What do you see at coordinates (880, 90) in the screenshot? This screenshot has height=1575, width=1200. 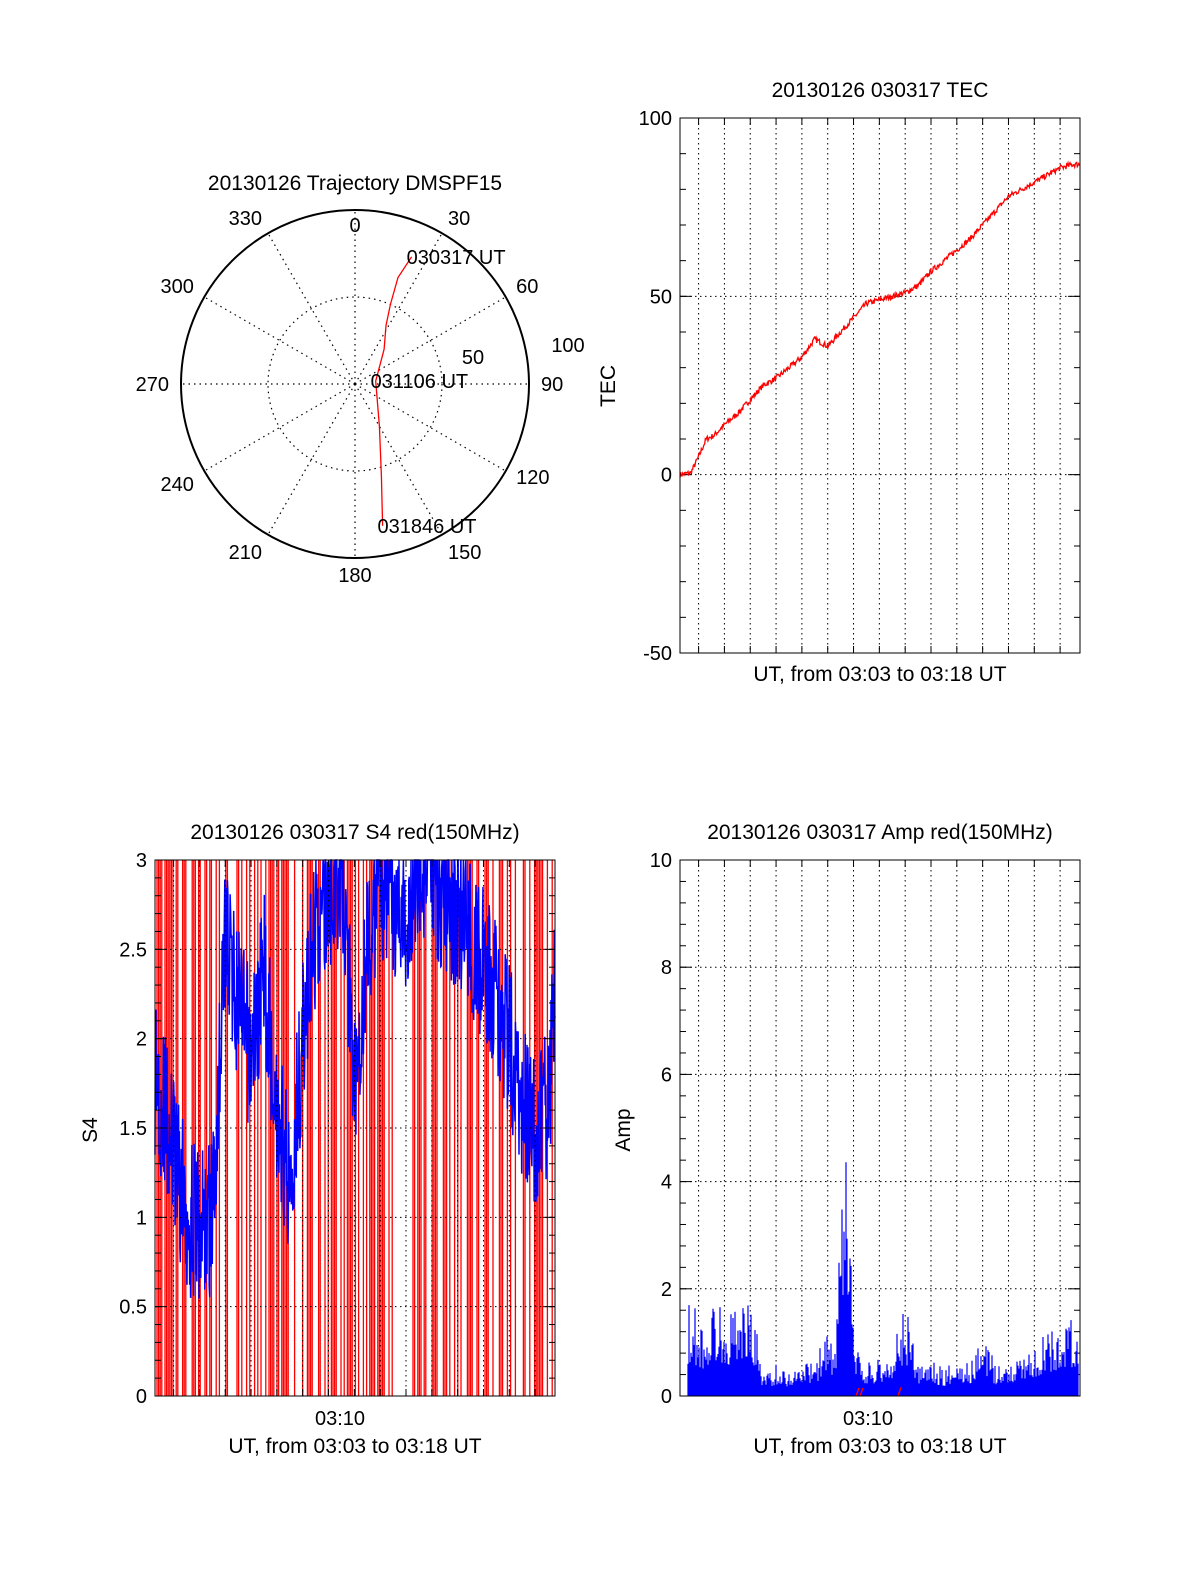 I see `tec-title: 20130126 030317 TEC` at bounding box center [880, 90].